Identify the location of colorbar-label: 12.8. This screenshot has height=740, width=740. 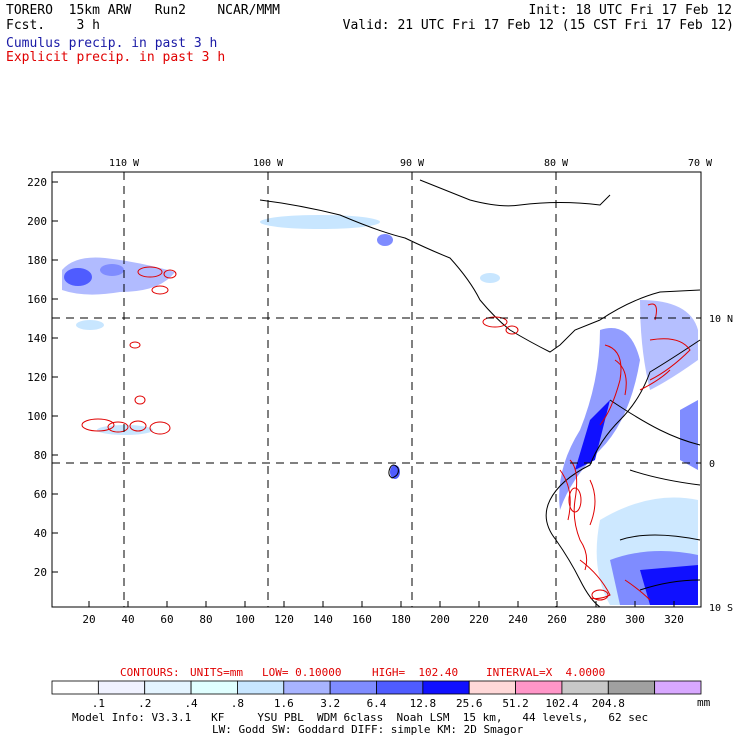
(423, 703).